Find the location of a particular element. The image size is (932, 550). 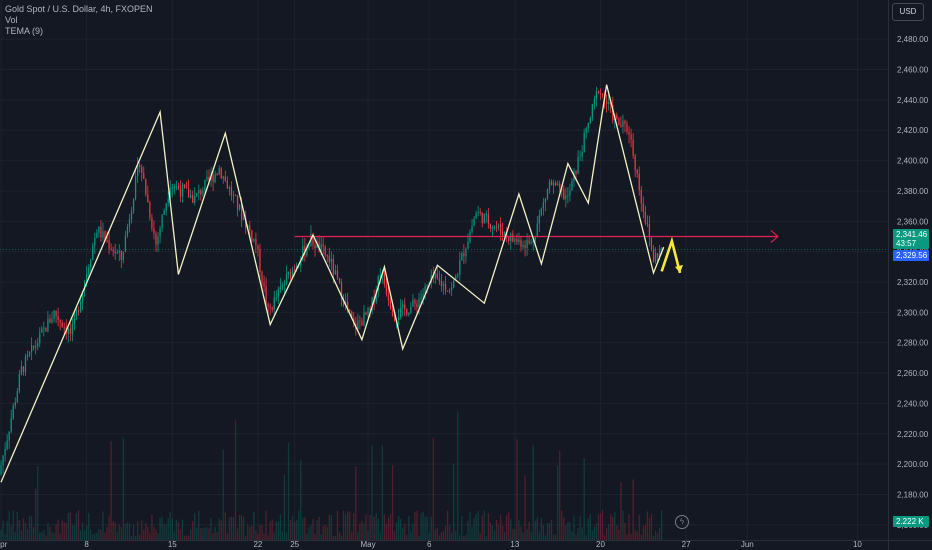

currency-selector: USD is located at coordinates (908, 12).